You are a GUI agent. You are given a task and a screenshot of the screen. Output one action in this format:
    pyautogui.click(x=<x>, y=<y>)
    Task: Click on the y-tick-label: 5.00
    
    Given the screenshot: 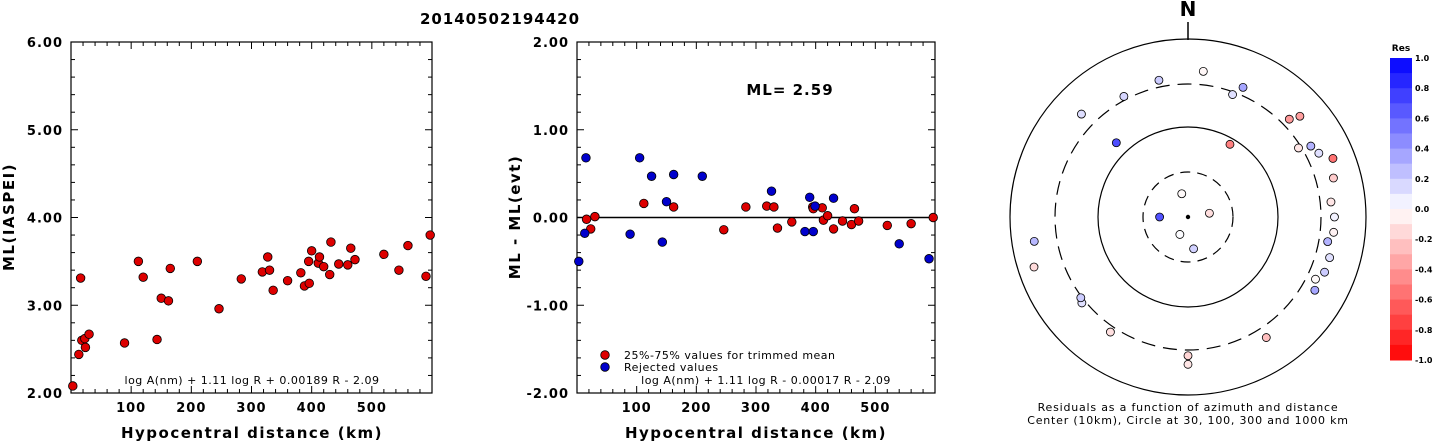 What is the action you would take?
    pyautogui.click(x=45, y=131)
    